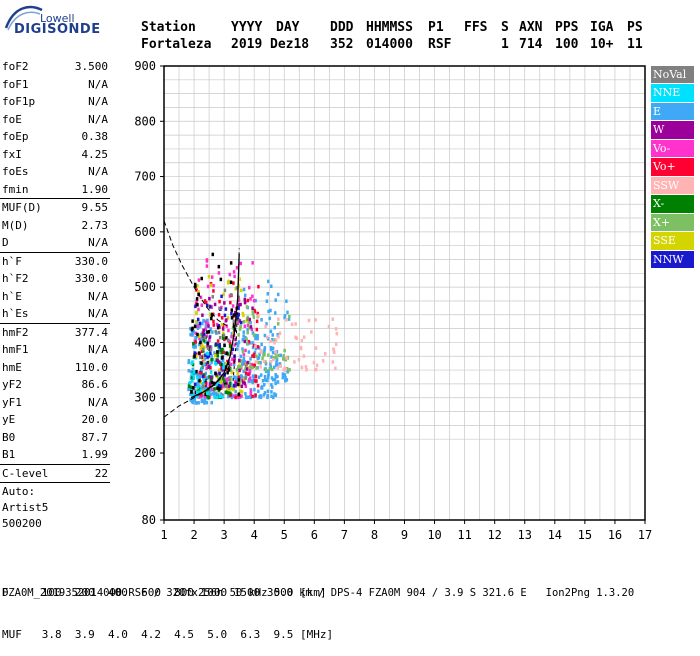  Describe the element at coordinates (56, 350) in the screenshot. I see `param-row-hmf1: hmF1 N/A` at that location.